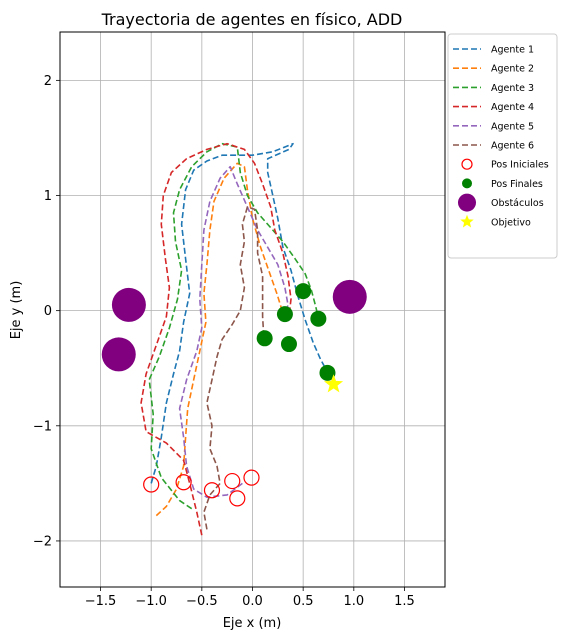 The width and height of the screenshot is (566, 640). What do you see at coordinates (404, 601) in the screenshot?
I see `x-tick-label: 1.5` at bounding box center [404, 601].